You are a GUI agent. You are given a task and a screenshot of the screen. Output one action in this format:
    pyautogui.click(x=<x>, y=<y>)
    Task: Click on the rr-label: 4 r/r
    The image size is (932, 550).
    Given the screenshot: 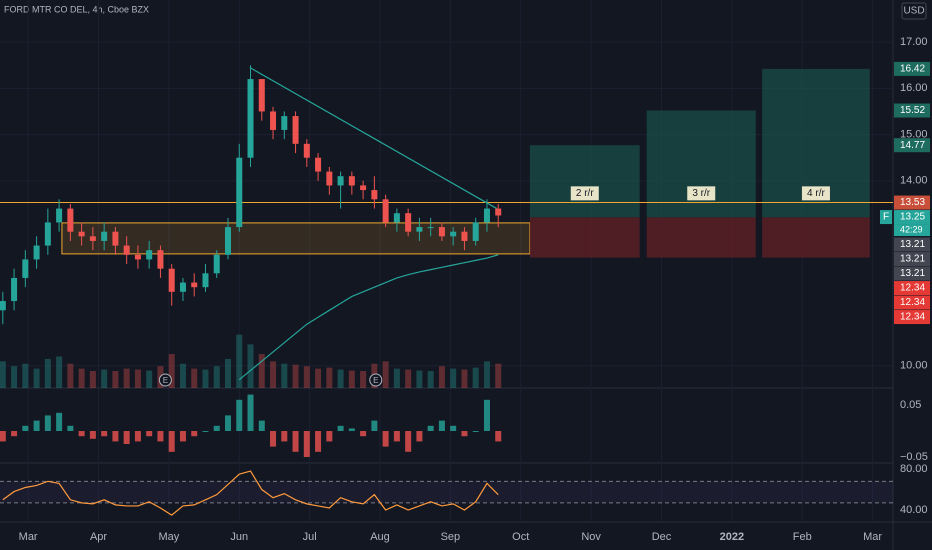 What is the action you would take?
    pyautogui.click(x=816, y=193)
    